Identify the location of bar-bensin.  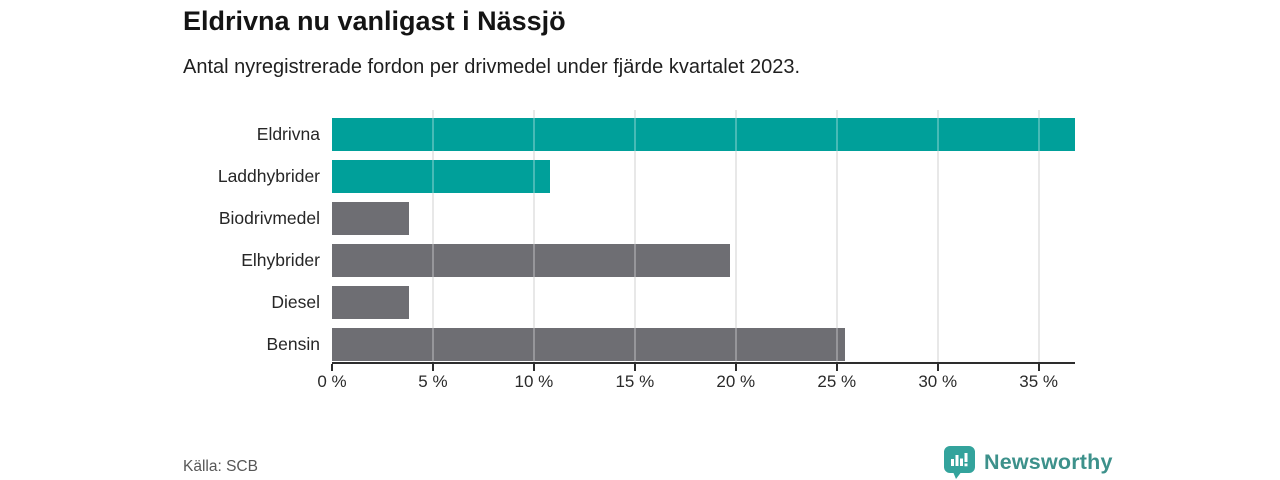
(588, 344).